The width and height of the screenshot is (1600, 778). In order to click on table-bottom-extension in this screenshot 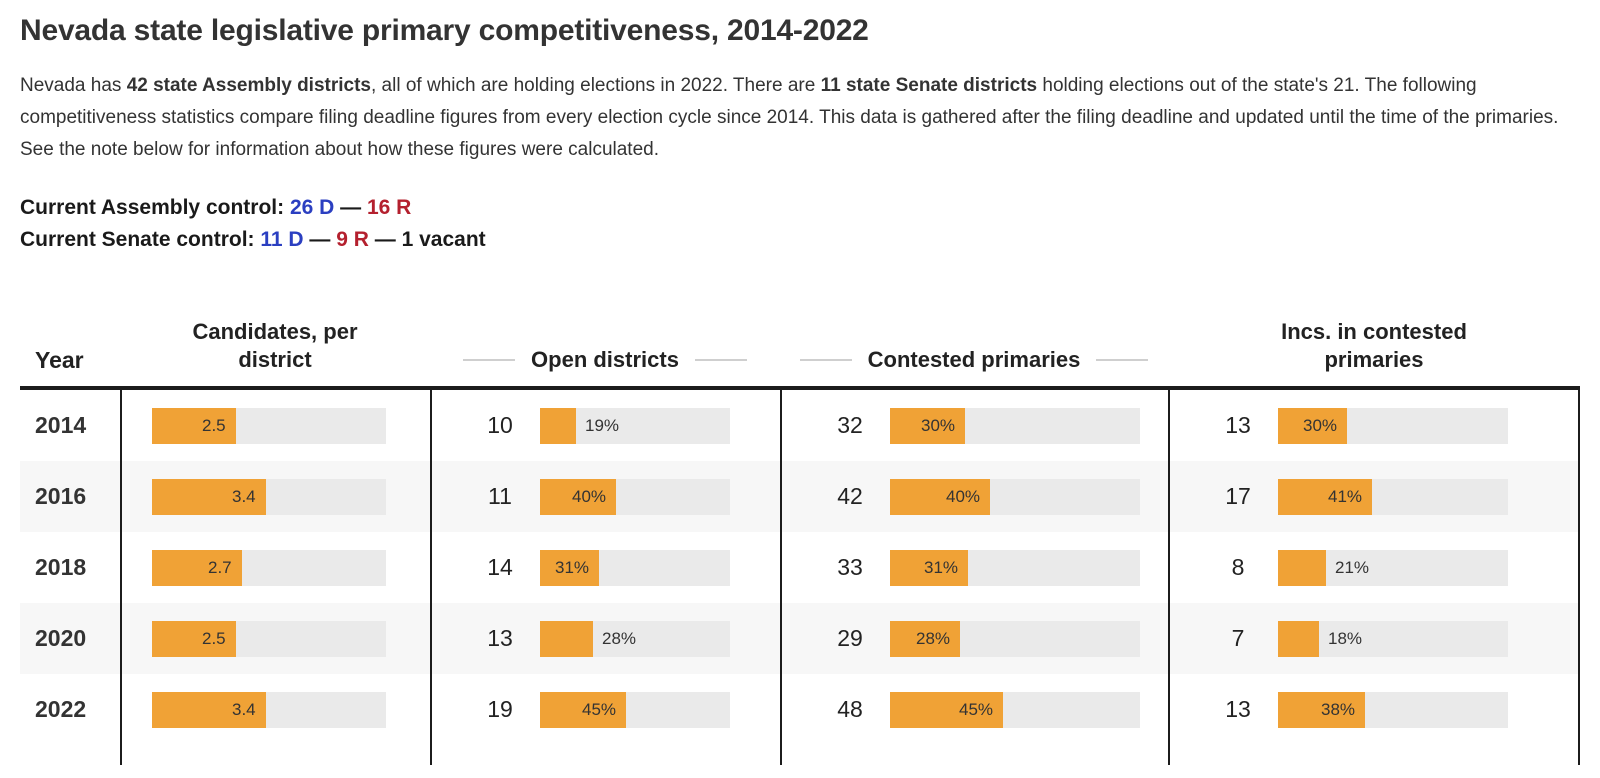, I will do `click(799, 755)`.